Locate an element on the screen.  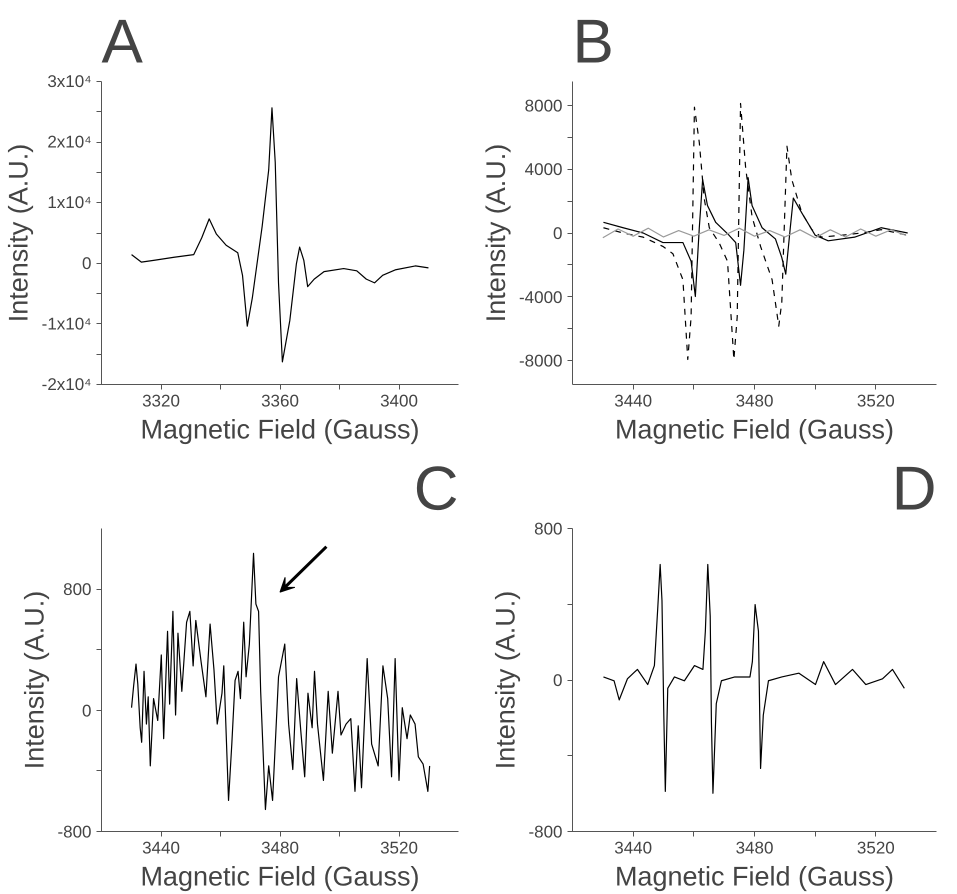
chart-title: D is located at coordinates (914, 489).